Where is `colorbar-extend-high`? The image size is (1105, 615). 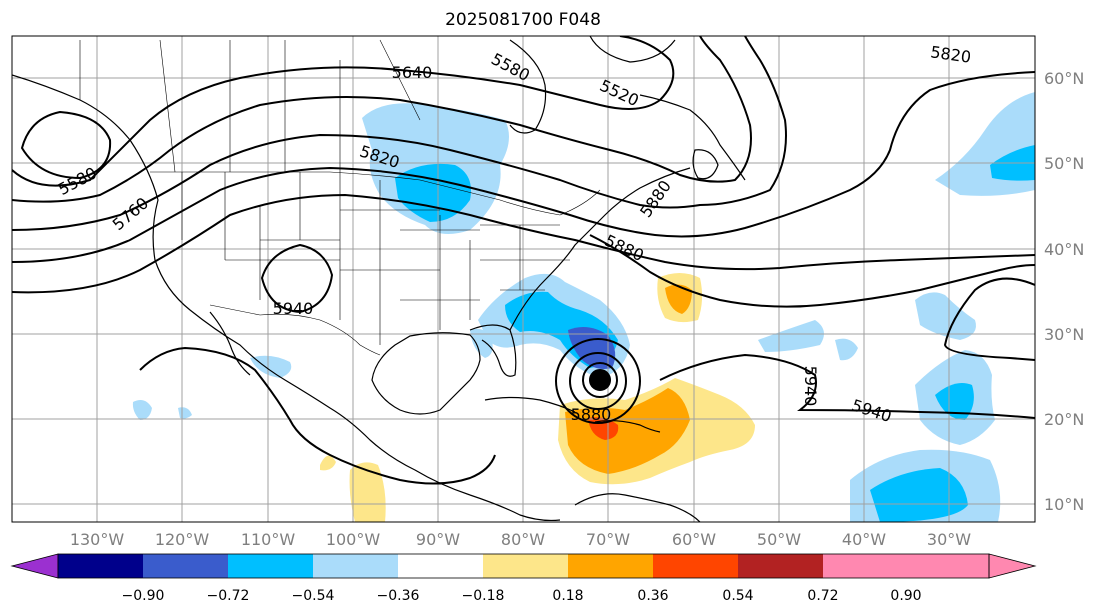
colorbar-extend-high is located at coordinates (1012, 566).